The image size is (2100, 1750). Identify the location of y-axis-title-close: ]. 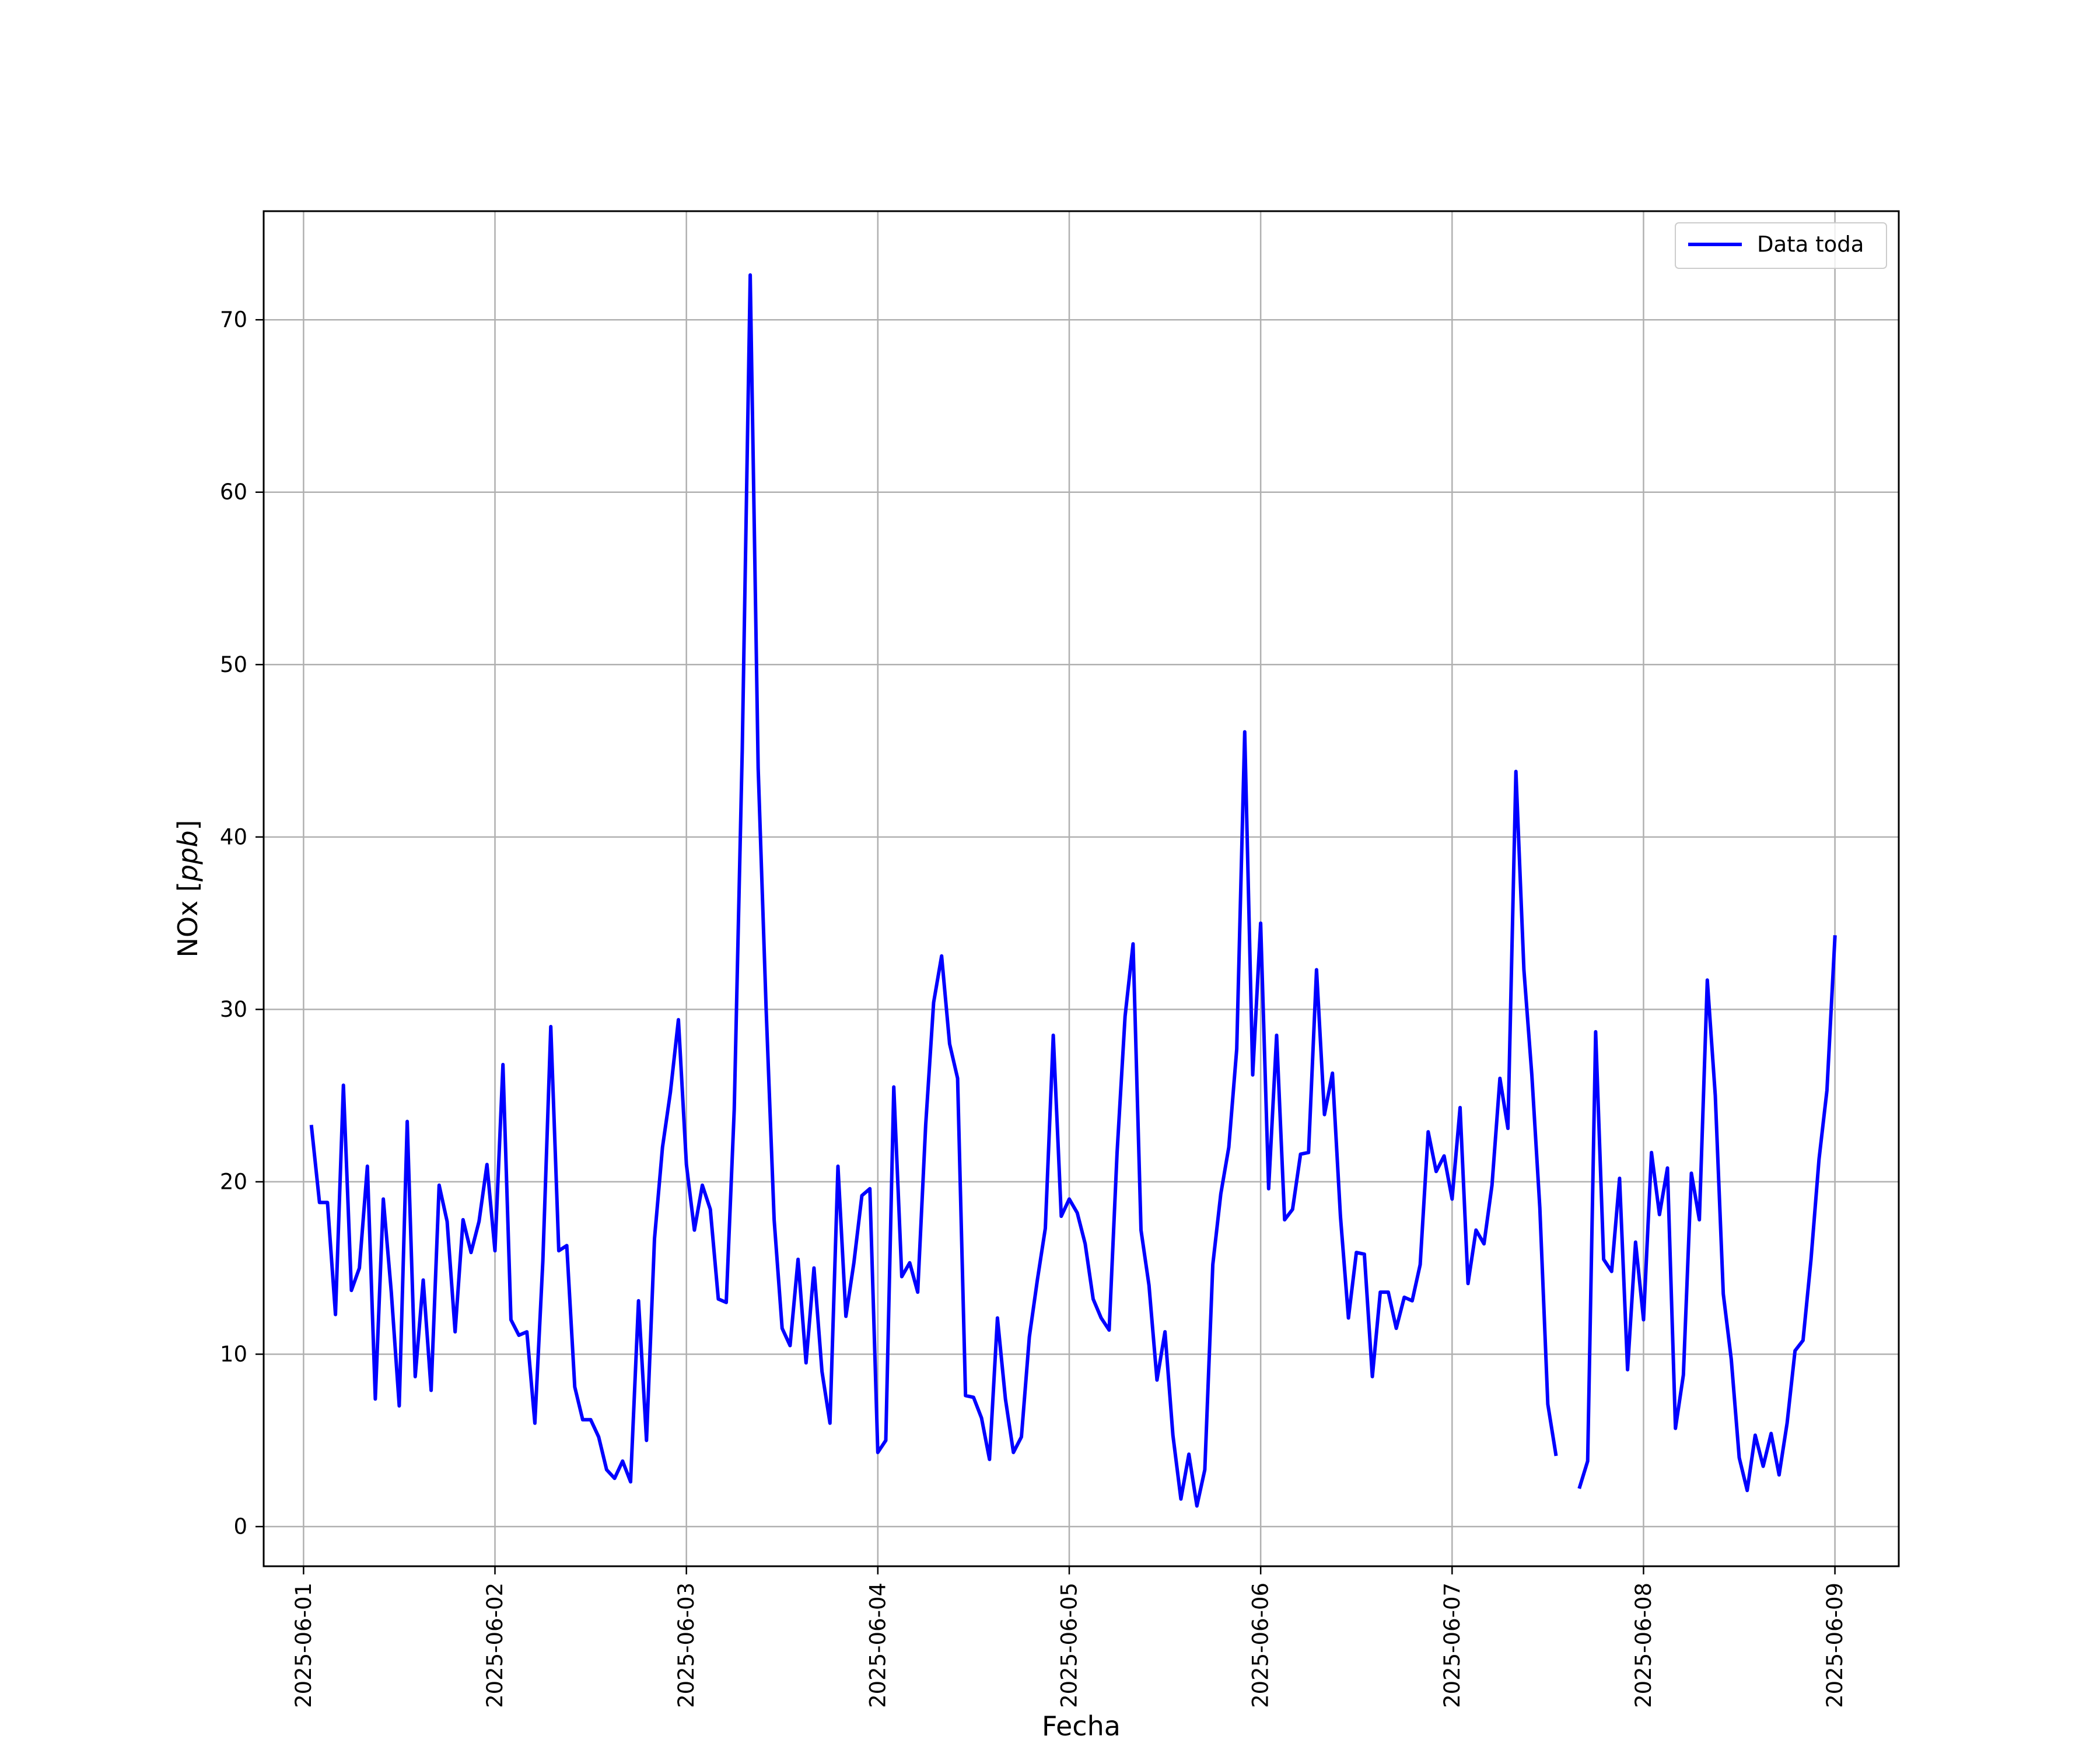
(188, 825).